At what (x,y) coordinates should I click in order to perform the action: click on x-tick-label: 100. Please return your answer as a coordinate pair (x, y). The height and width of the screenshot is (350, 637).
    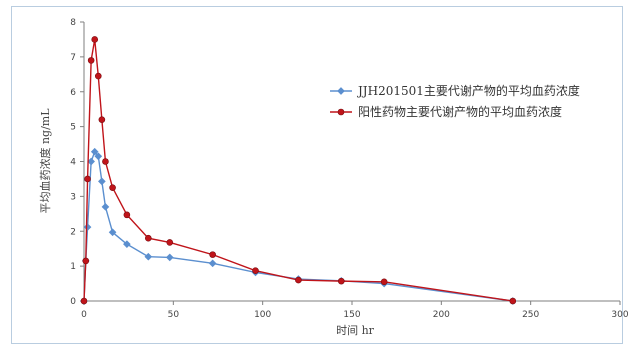
    Looking at the image, I should click on (262, 315).